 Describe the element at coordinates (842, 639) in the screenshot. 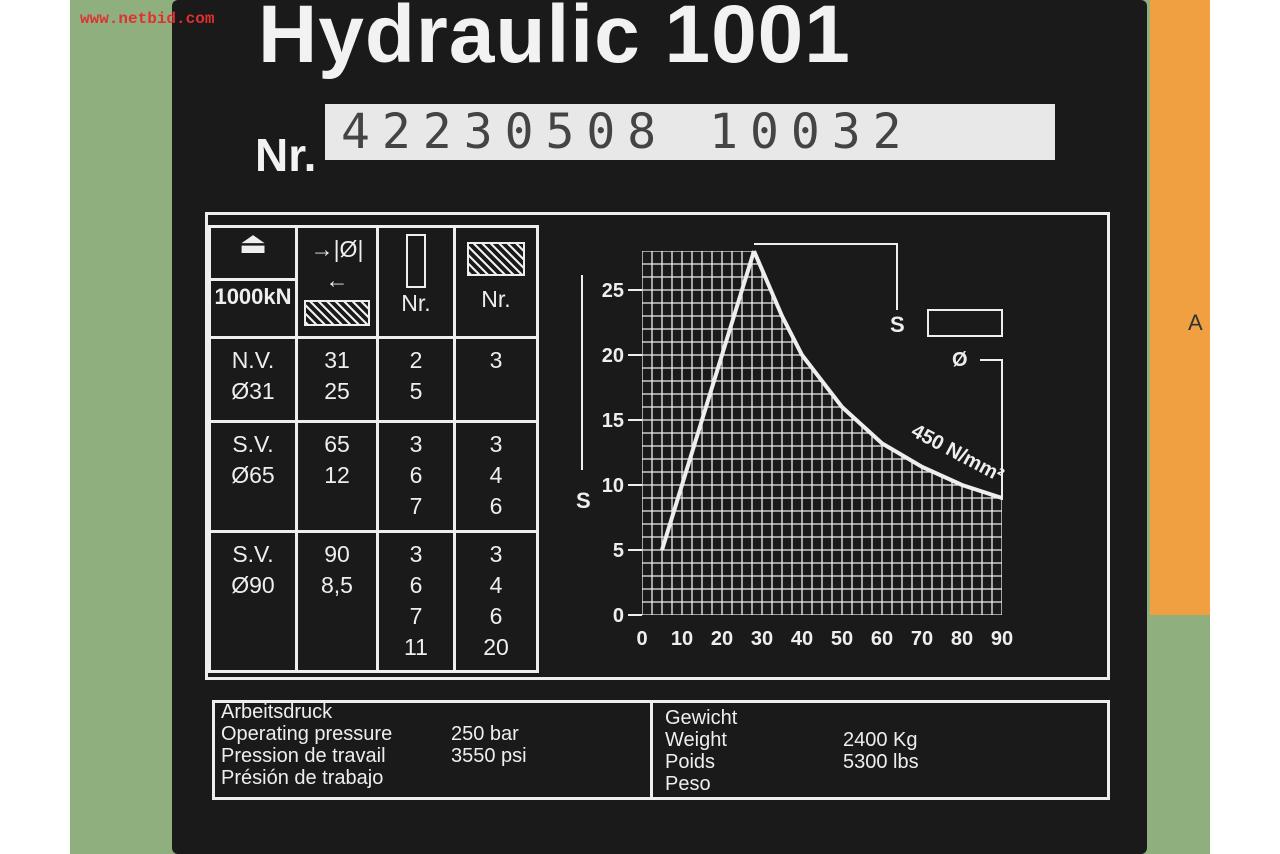

I see `x-tick-label: 50` at that location.